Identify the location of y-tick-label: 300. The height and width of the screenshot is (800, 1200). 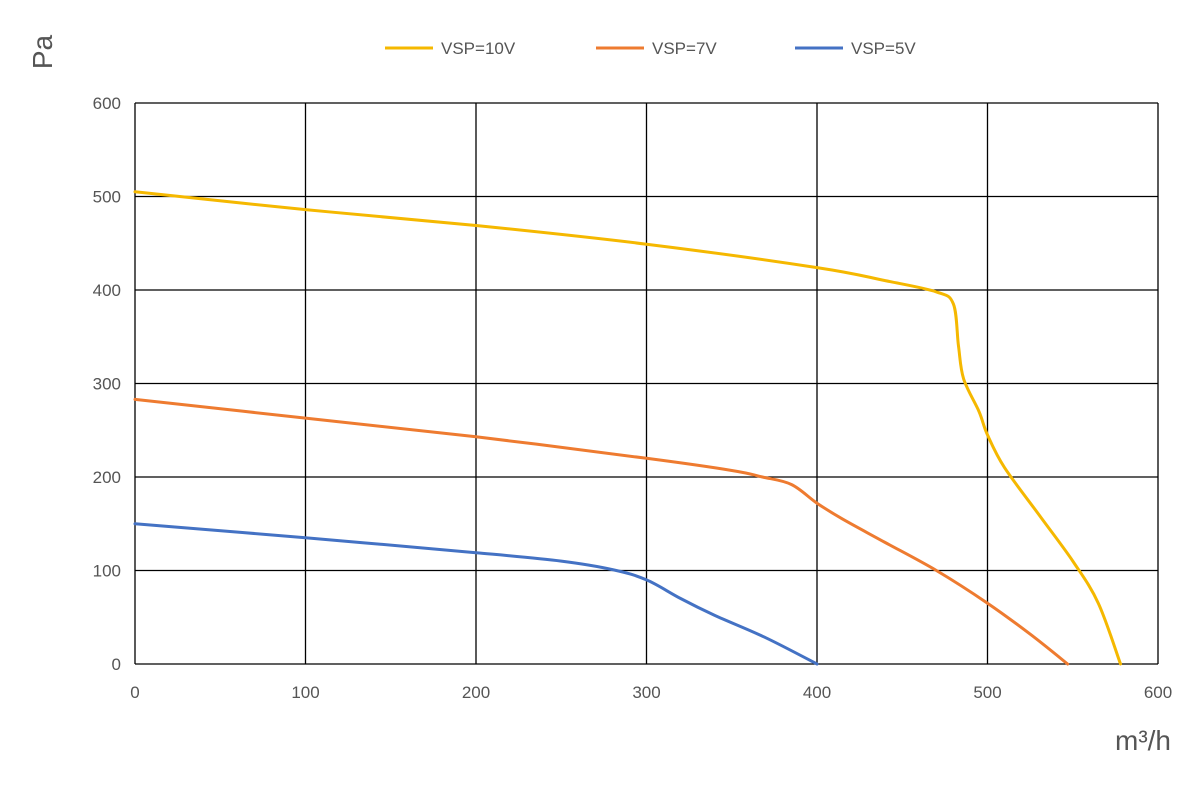
(107, 384).